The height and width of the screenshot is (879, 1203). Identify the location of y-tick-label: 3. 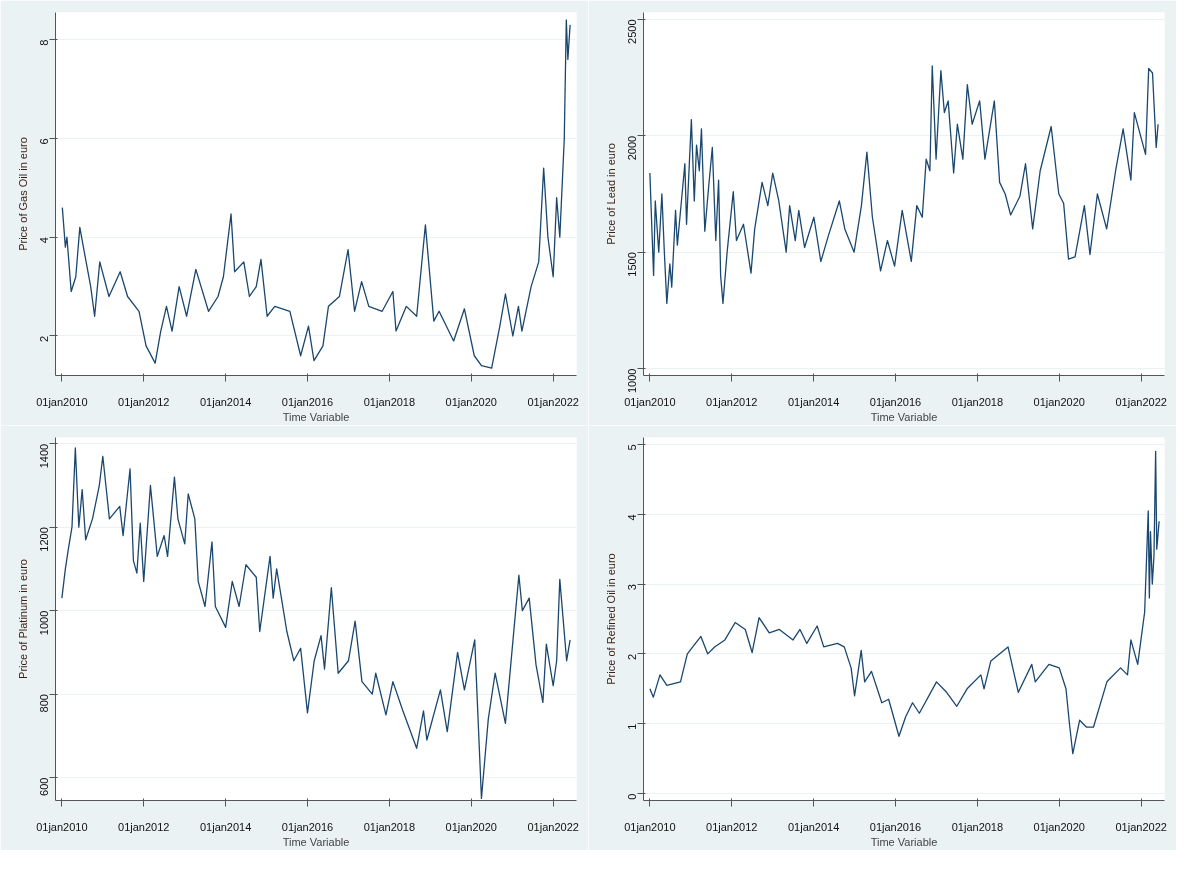
(632, 587).